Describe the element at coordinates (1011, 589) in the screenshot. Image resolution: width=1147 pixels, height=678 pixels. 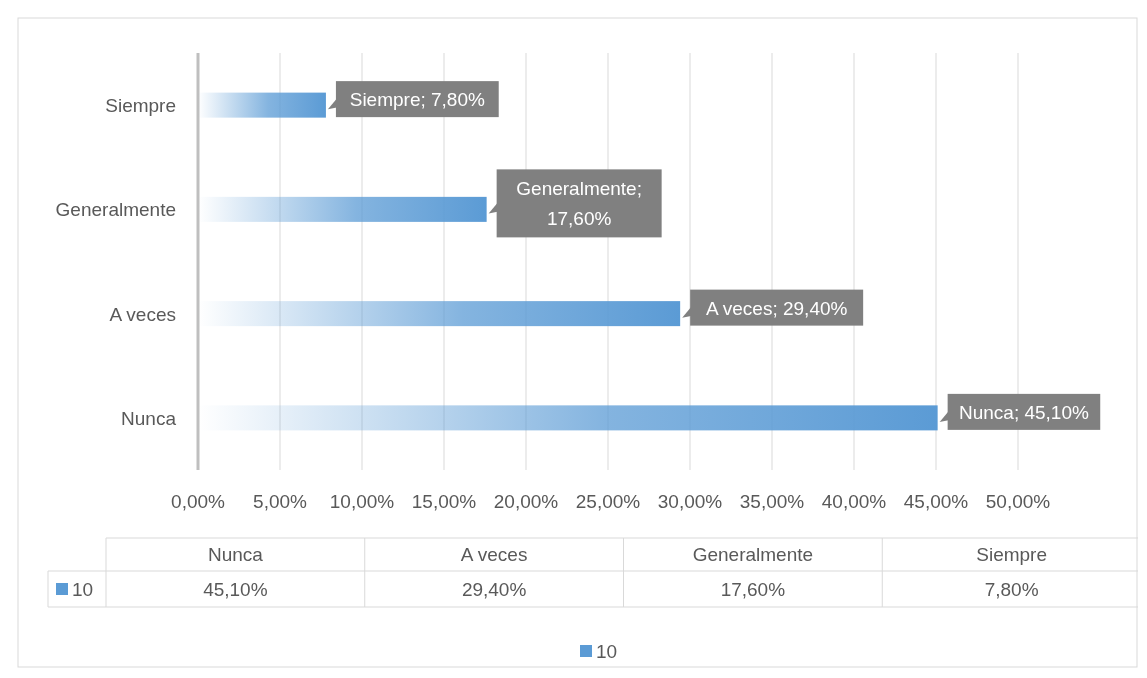
I see `text: 7,80%` at that location.